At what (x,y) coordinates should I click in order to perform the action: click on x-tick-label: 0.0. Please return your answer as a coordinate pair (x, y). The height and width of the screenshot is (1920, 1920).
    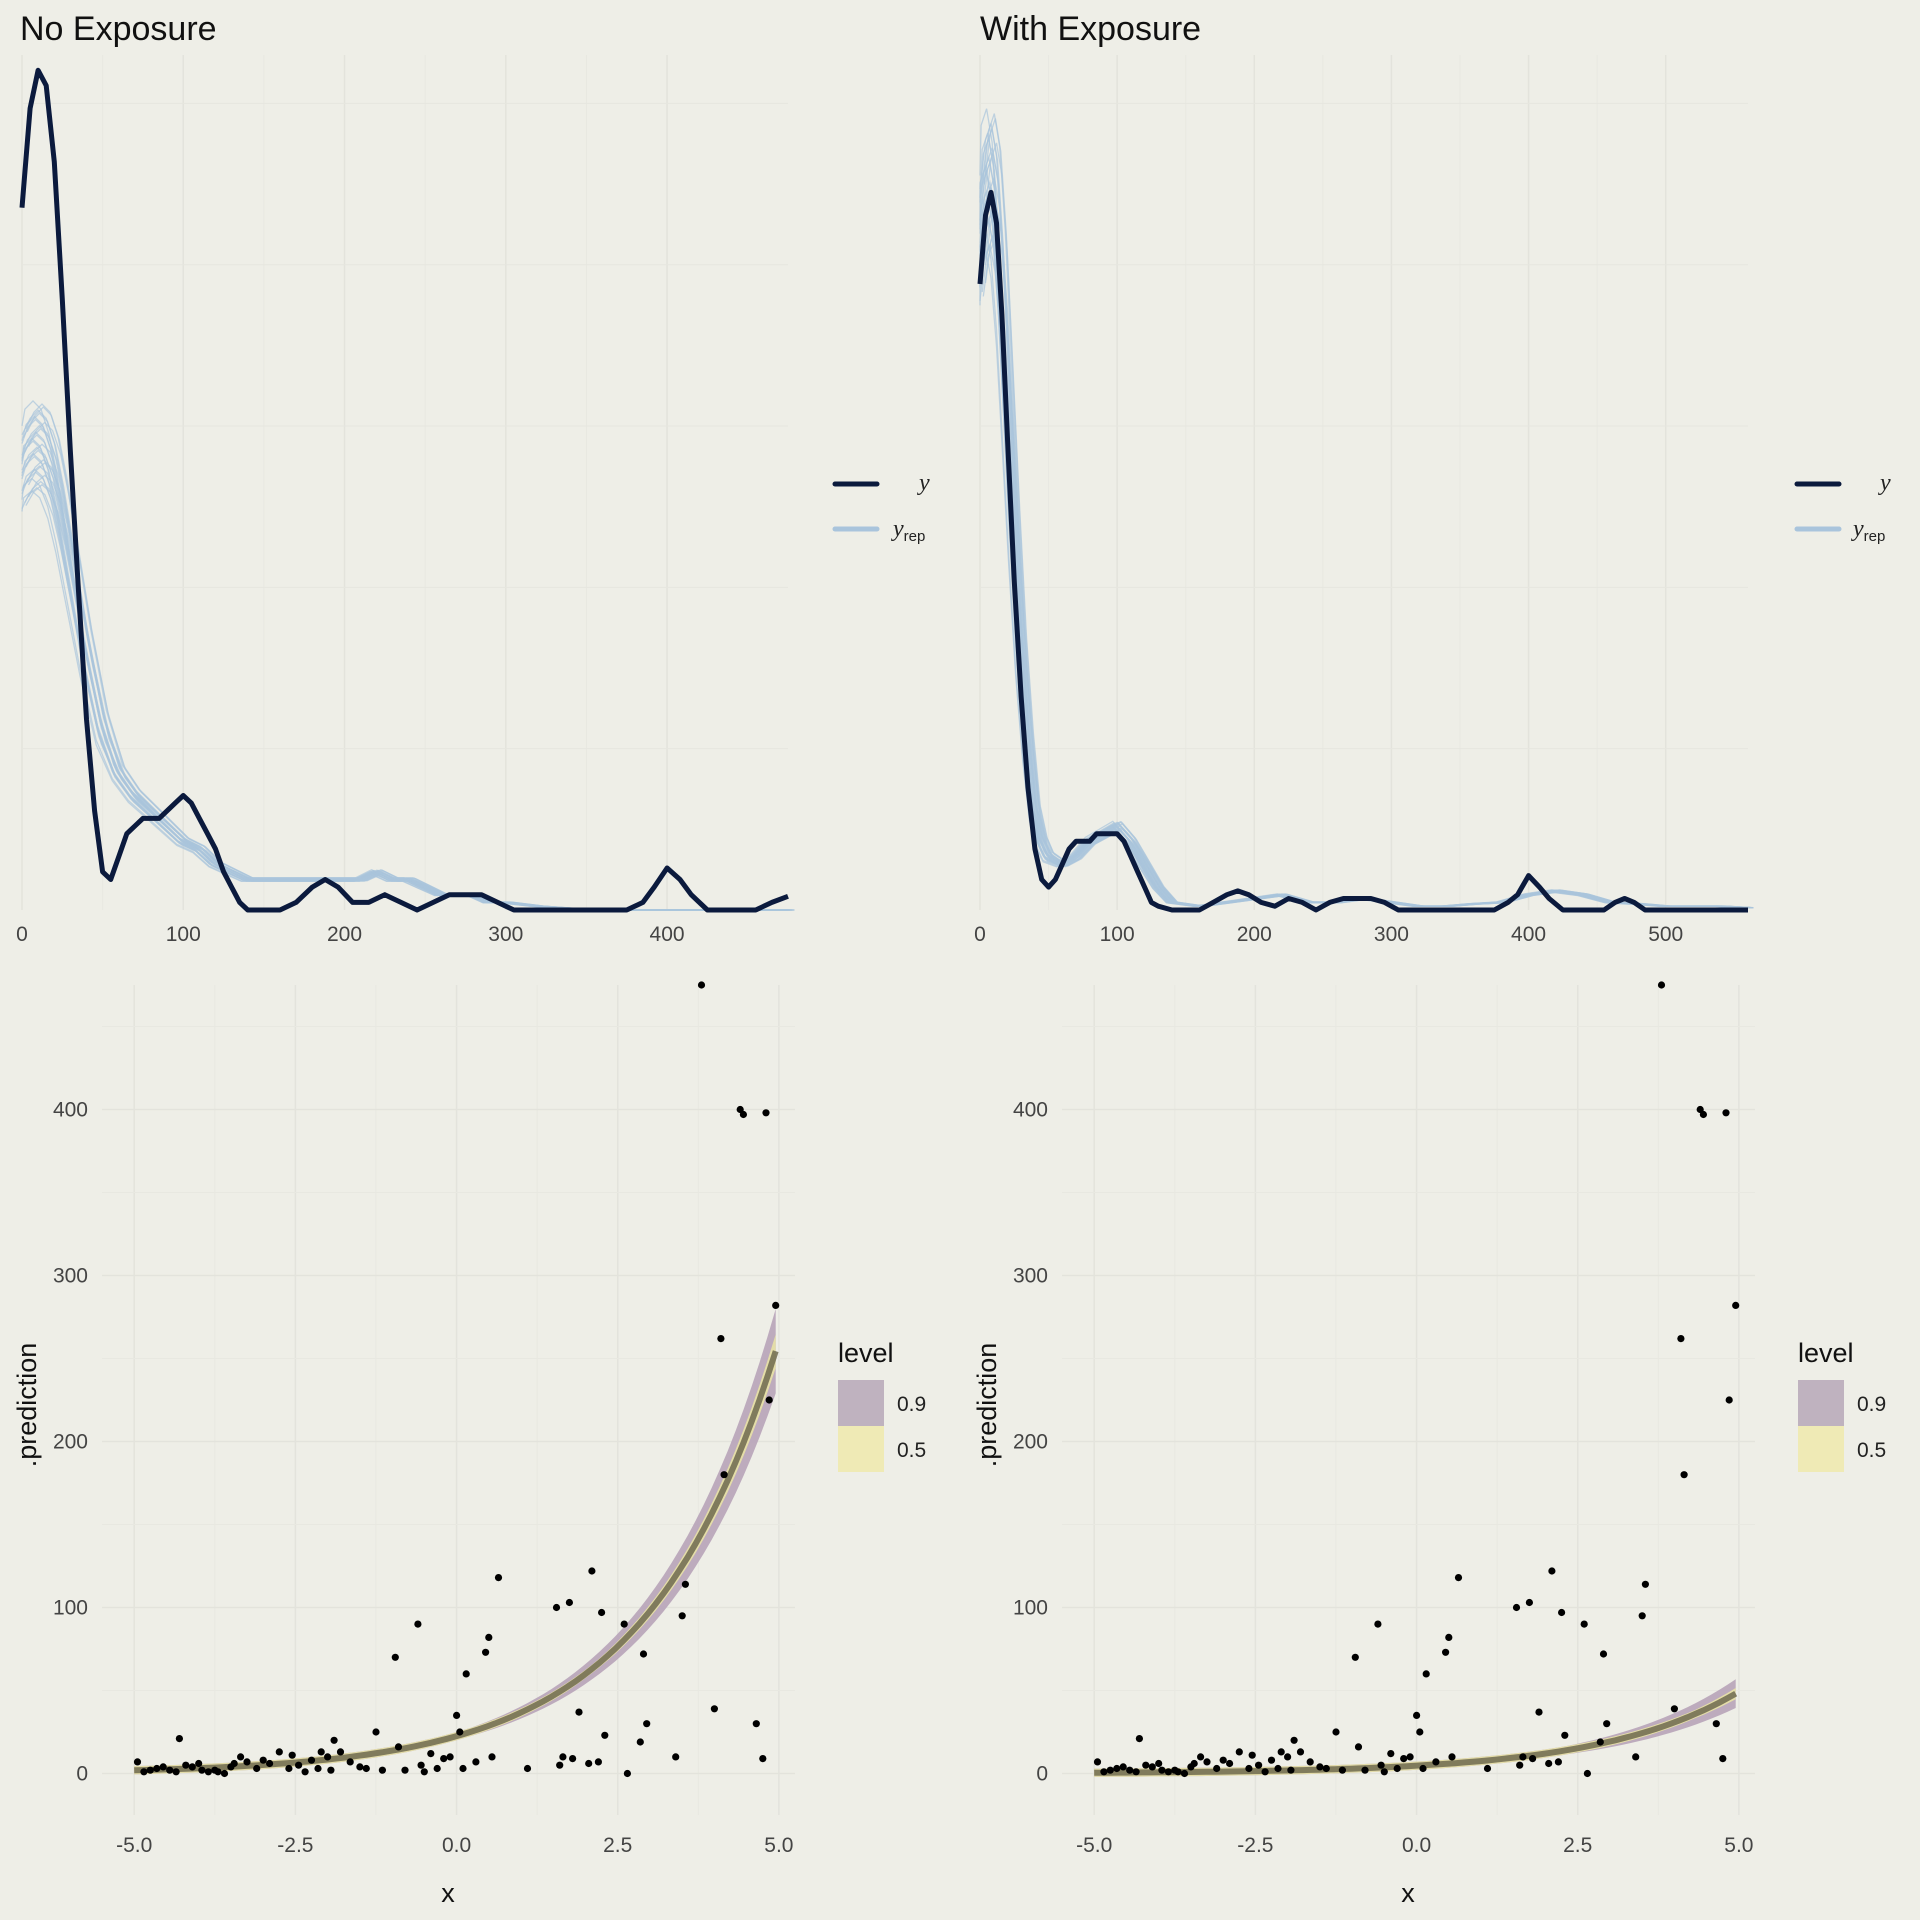
    Looking at the image, I should click on (456, 1845).